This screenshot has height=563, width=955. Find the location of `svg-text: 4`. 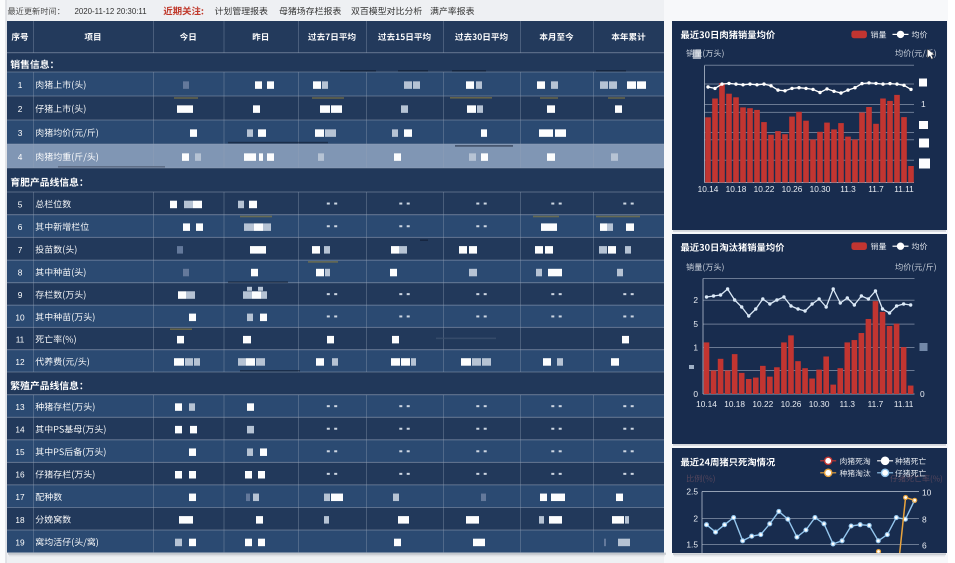

svg-text: 4 is located at coordinates (20, 157).